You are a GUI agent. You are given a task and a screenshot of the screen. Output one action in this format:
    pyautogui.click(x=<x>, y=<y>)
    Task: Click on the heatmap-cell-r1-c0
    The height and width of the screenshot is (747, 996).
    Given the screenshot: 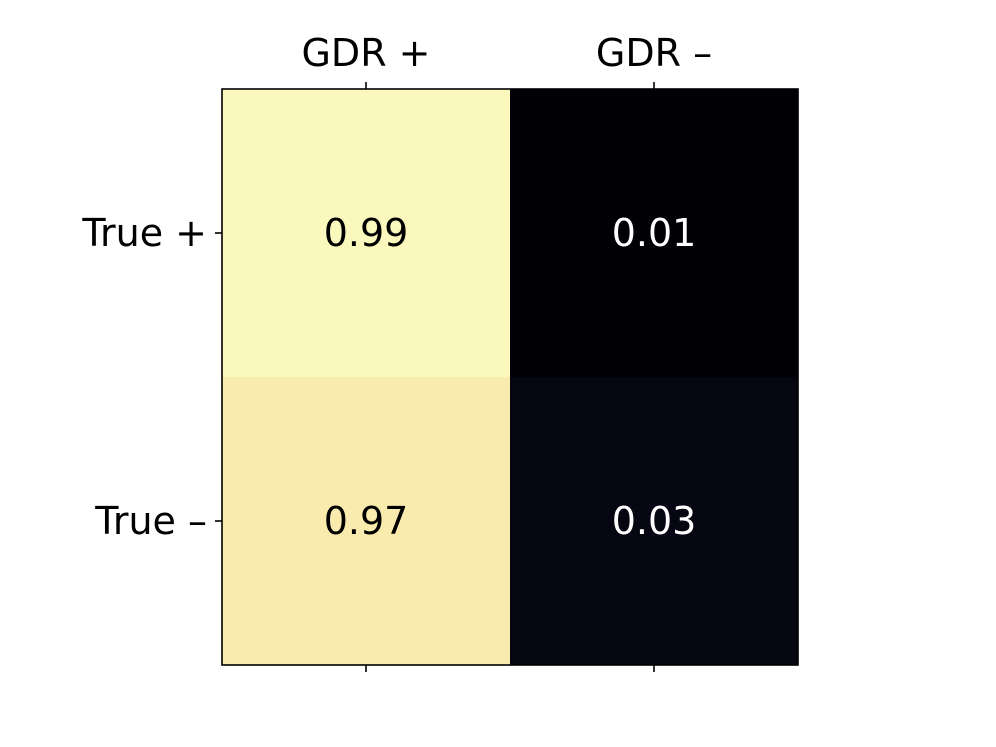 What is the action you would take?
    pyautogui.click(x=366, y=521)
    